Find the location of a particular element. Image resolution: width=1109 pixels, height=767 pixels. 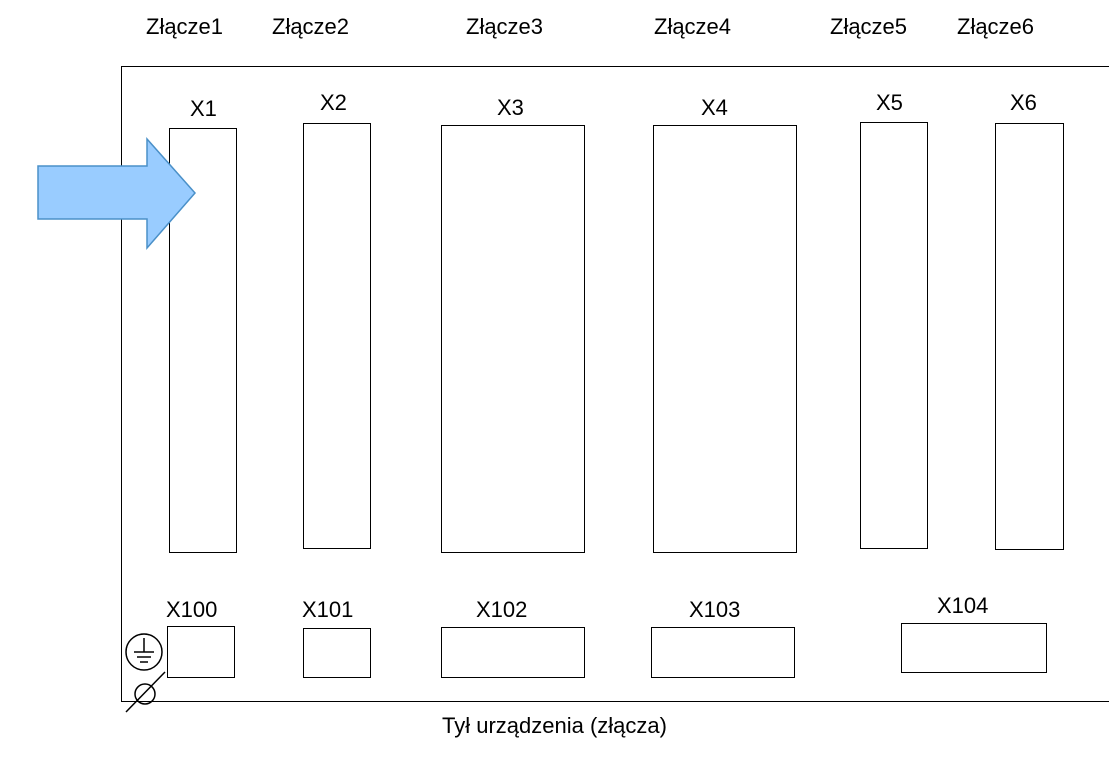

connector-slot-x103 is located at coordinates (723, 652).